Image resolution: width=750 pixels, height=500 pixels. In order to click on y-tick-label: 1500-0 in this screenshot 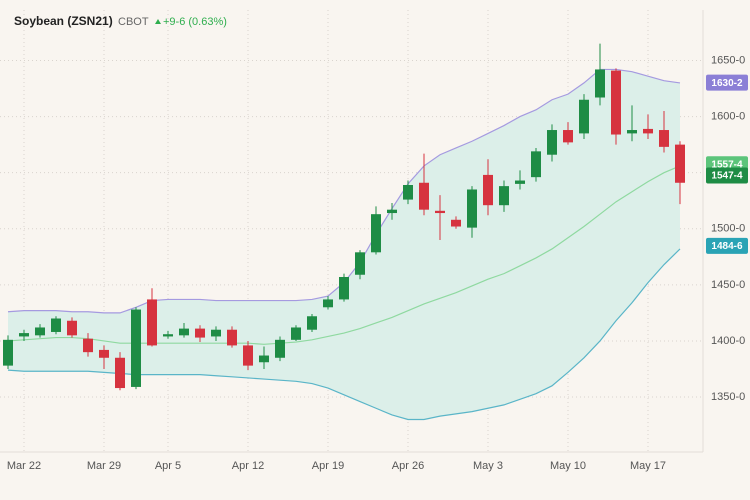, I will do `click(728, 229)`.